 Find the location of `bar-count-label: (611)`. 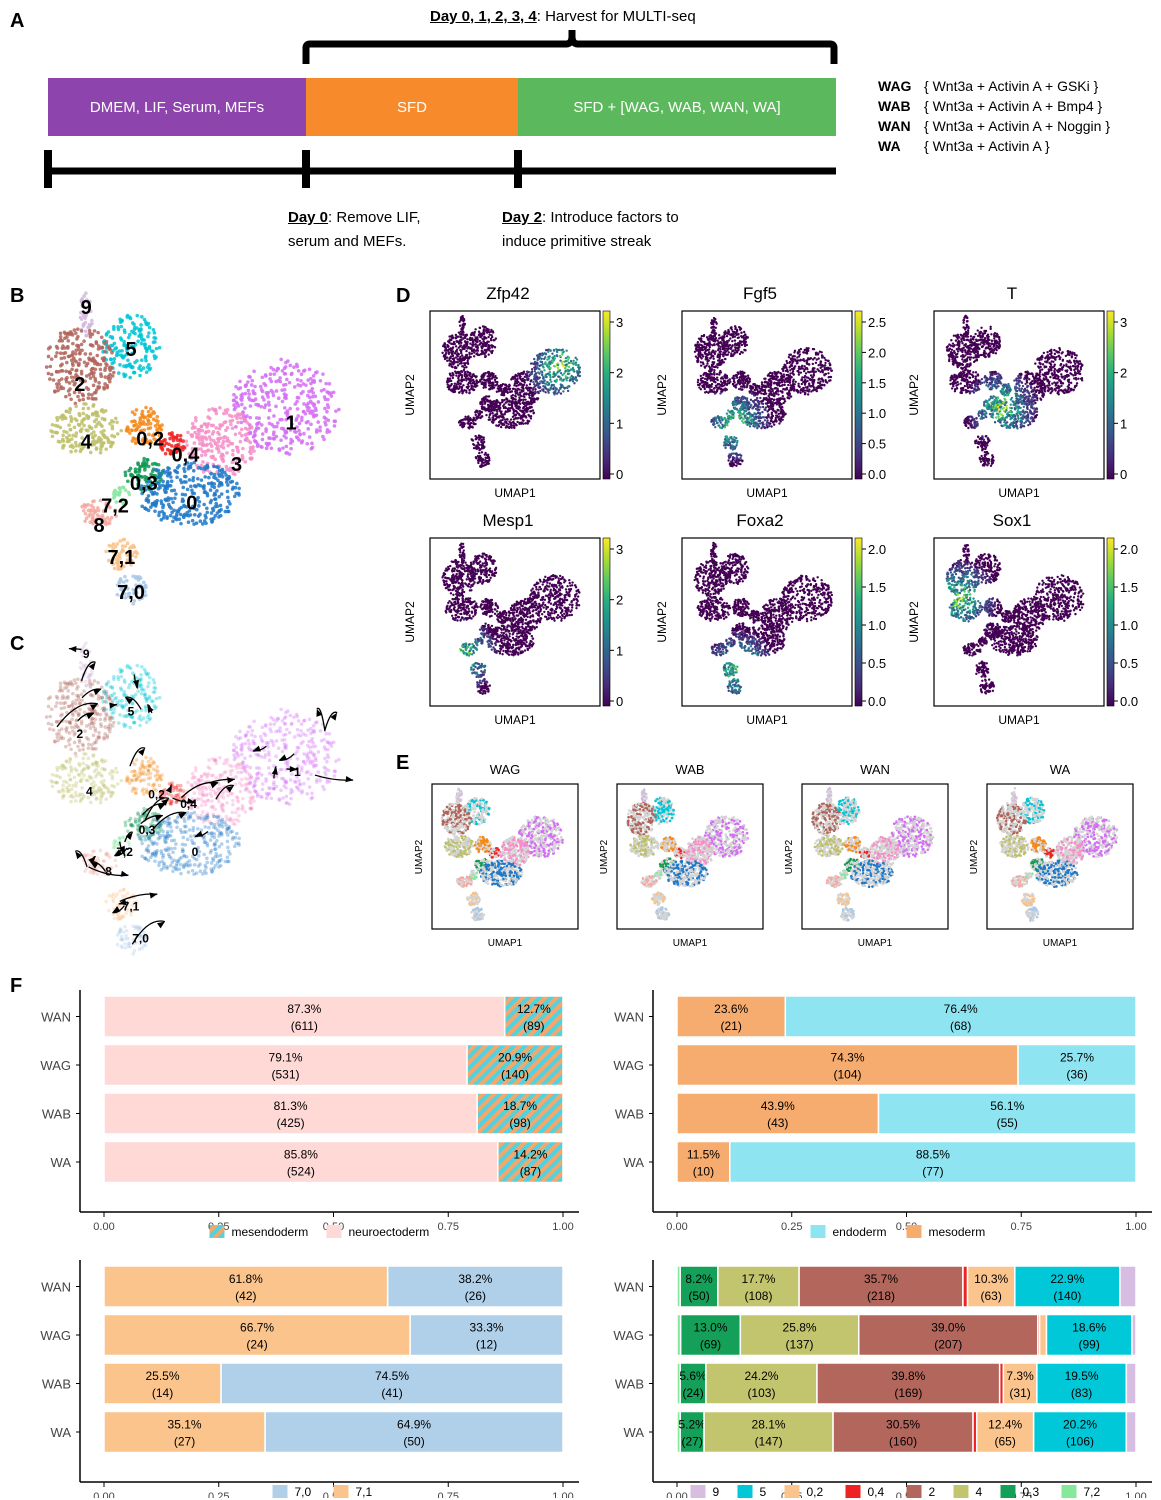

bar-count-label: (611) is located at coordinates (304, 1026).